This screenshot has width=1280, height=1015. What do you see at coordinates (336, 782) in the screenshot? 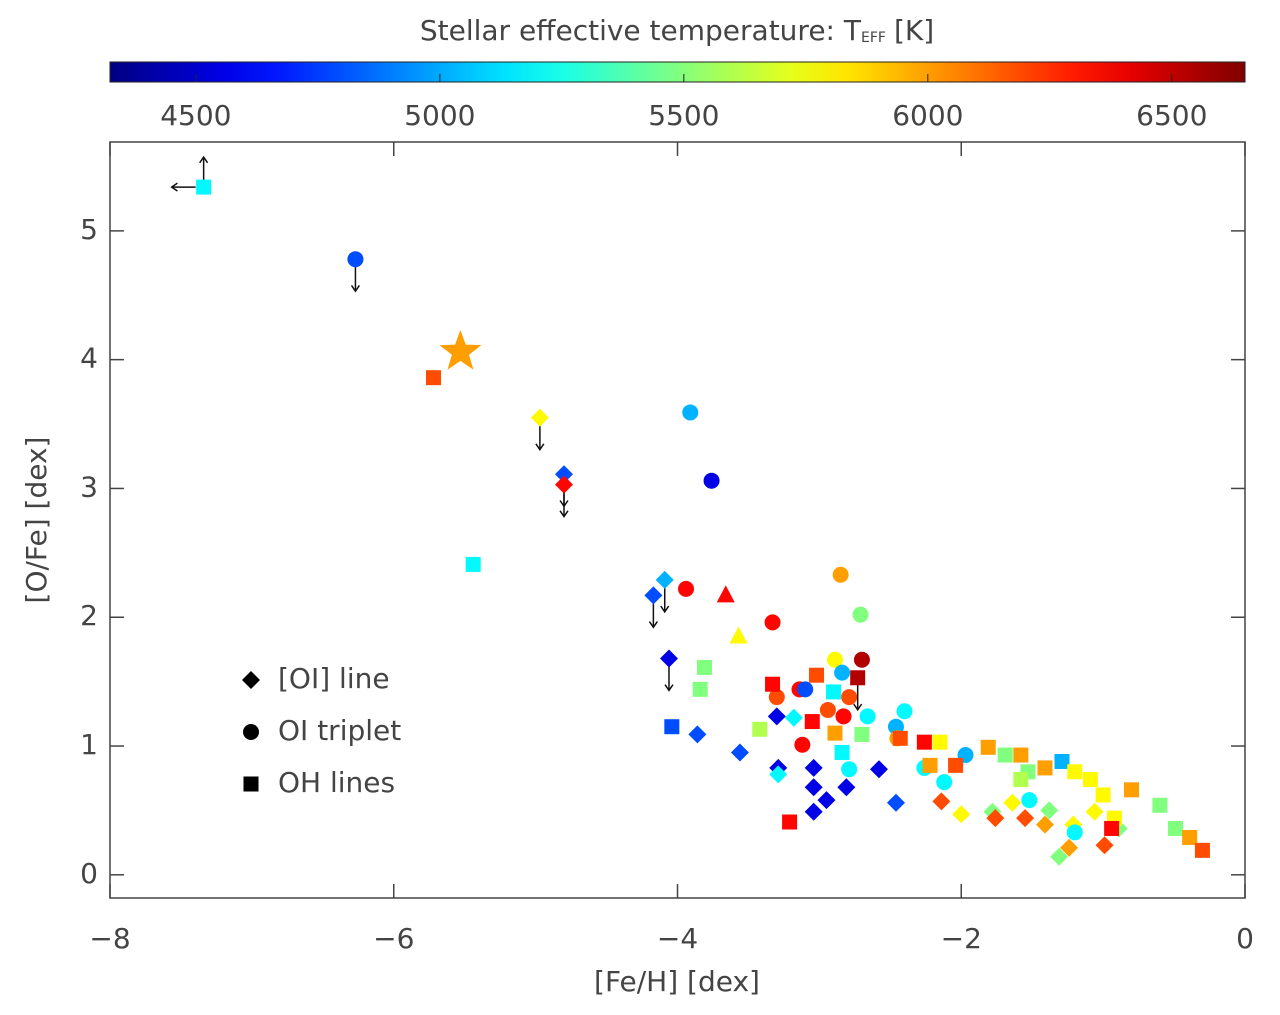
I see `legend-label: OH lines` at bounding box center [336, 782].